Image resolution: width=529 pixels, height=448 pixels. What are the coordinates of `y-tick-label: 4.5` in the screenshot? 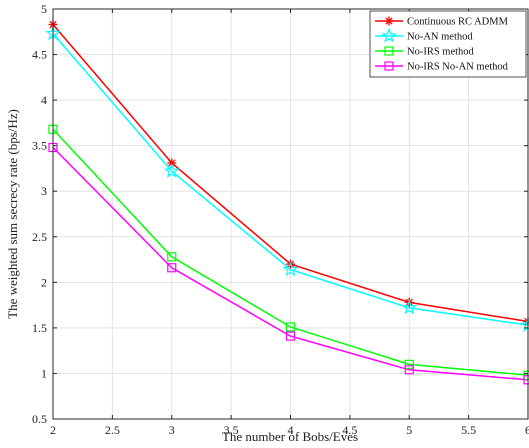 It's located at (39, 55).